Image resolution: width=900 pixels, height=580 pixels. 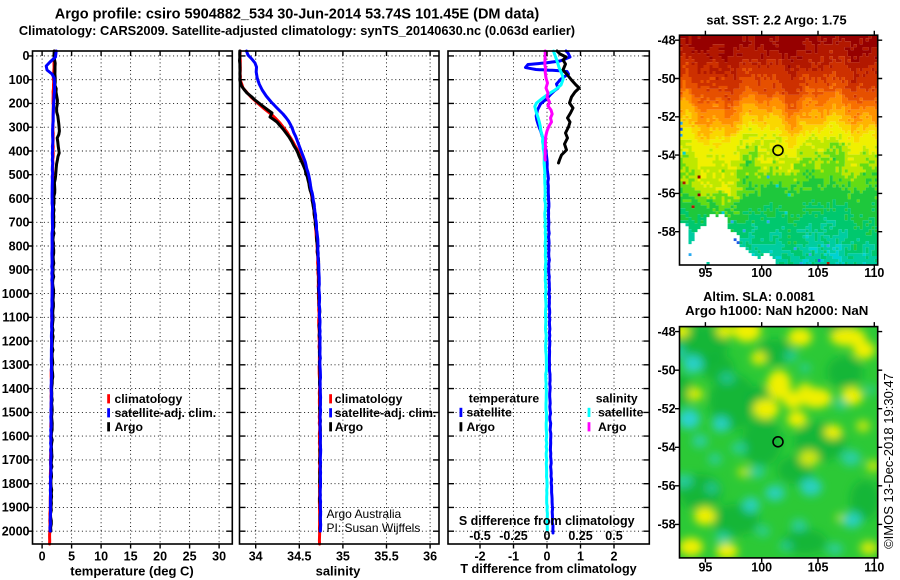 I want to click on svg-text: 1, so click(x=580, y=556).